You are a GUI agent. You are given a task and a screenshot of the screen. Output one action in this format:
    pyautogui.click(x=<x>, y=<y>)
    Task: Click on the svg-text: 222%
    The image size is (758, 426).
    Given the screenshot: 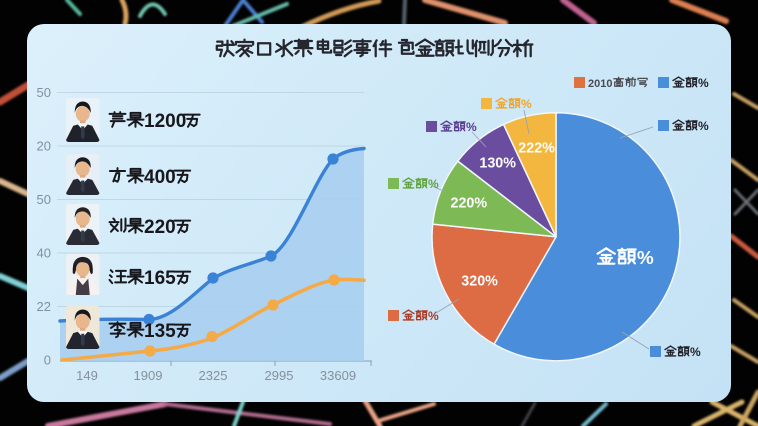 What is the action you would take?
    pyautogui.click(x=536, y=149)
    